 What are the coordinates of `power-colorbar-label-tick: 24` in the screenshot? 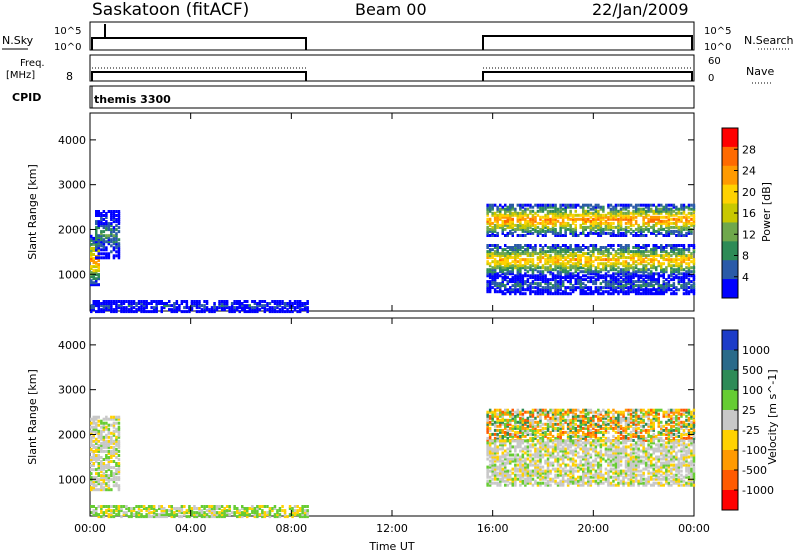 It's located at (749, 171).